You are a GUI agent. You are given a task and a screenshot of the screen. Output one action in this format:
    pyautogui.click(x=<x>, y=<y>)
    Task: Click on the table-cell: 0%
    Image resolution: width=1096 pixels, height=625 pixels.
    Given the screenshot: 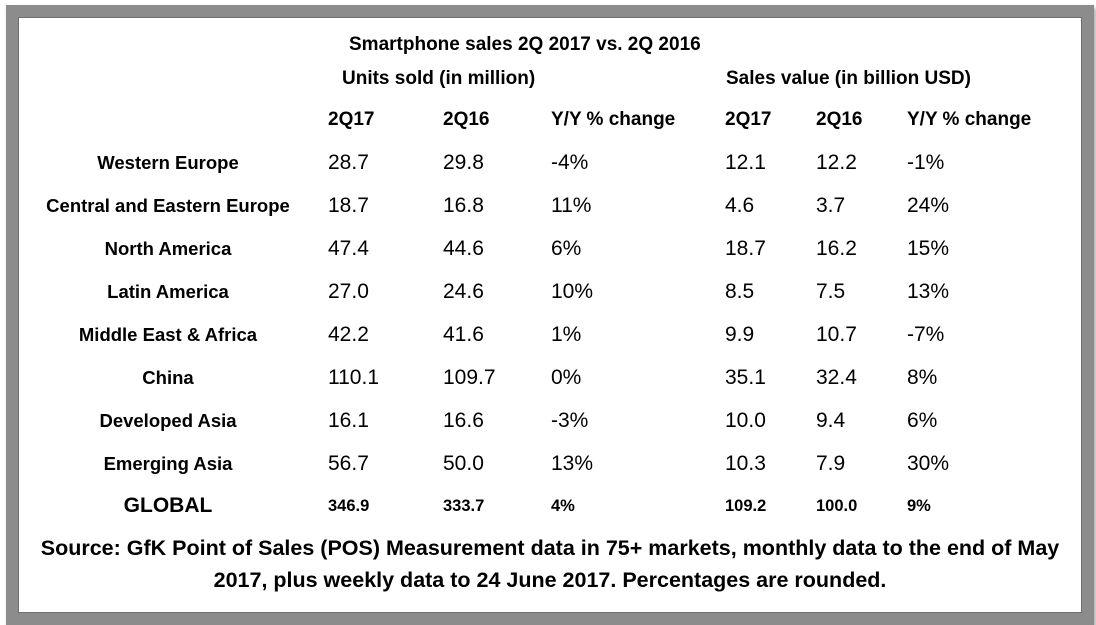 What is the action you would take?
    pyautogui.click(x=566, y=377)
    